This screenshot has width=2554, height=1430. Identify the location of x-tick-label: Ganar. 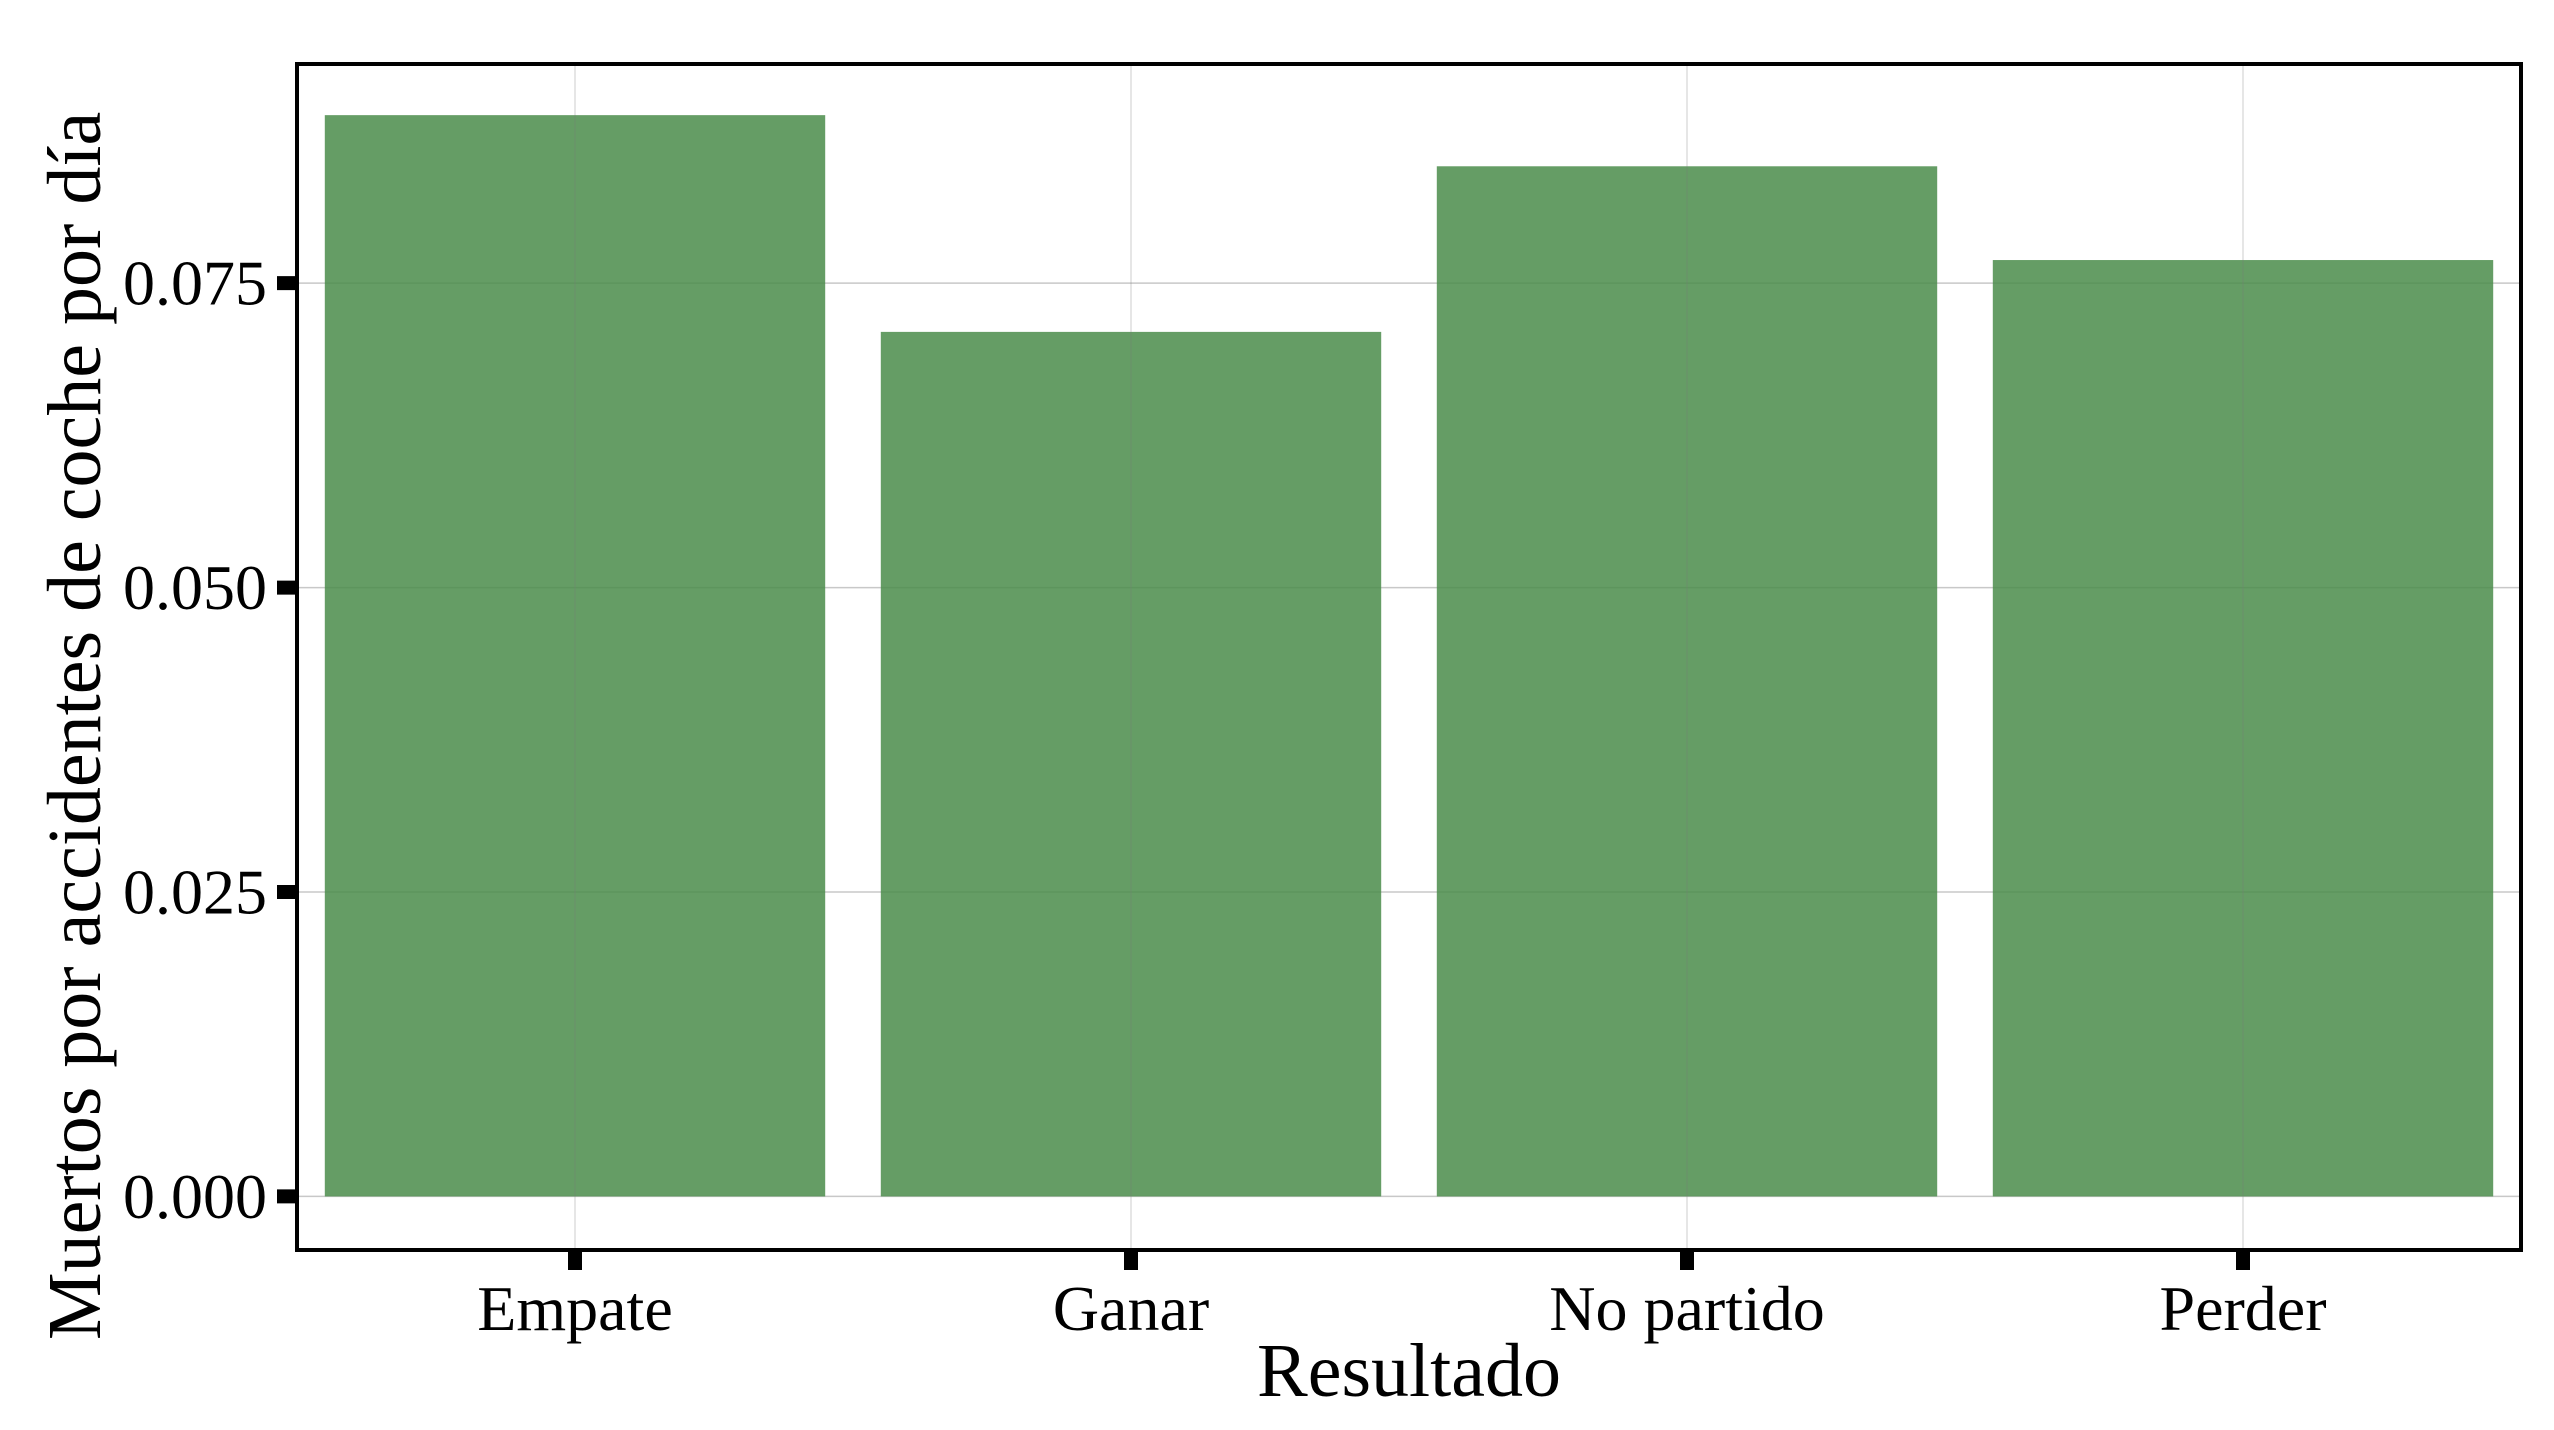
(1131, 1308).